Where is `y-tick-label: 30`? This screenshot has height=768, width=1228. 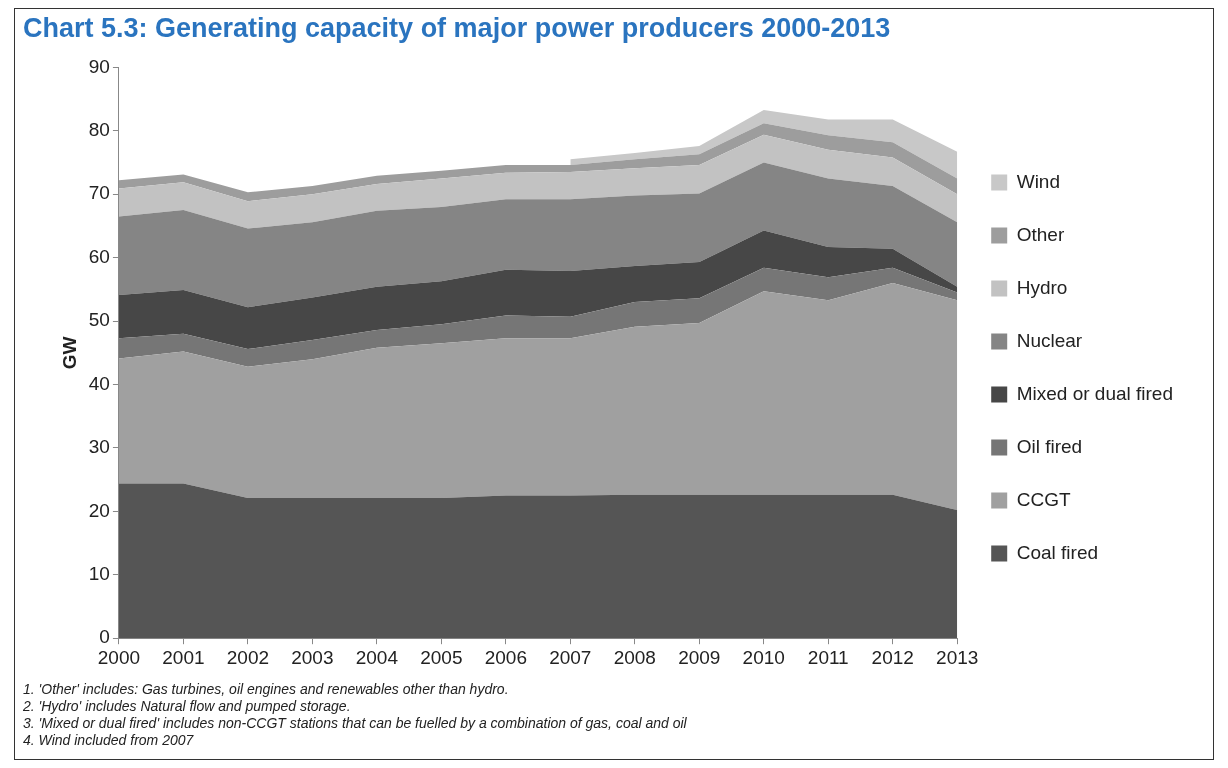 y-tick-label: 30 is located at coordinates (99, 447).